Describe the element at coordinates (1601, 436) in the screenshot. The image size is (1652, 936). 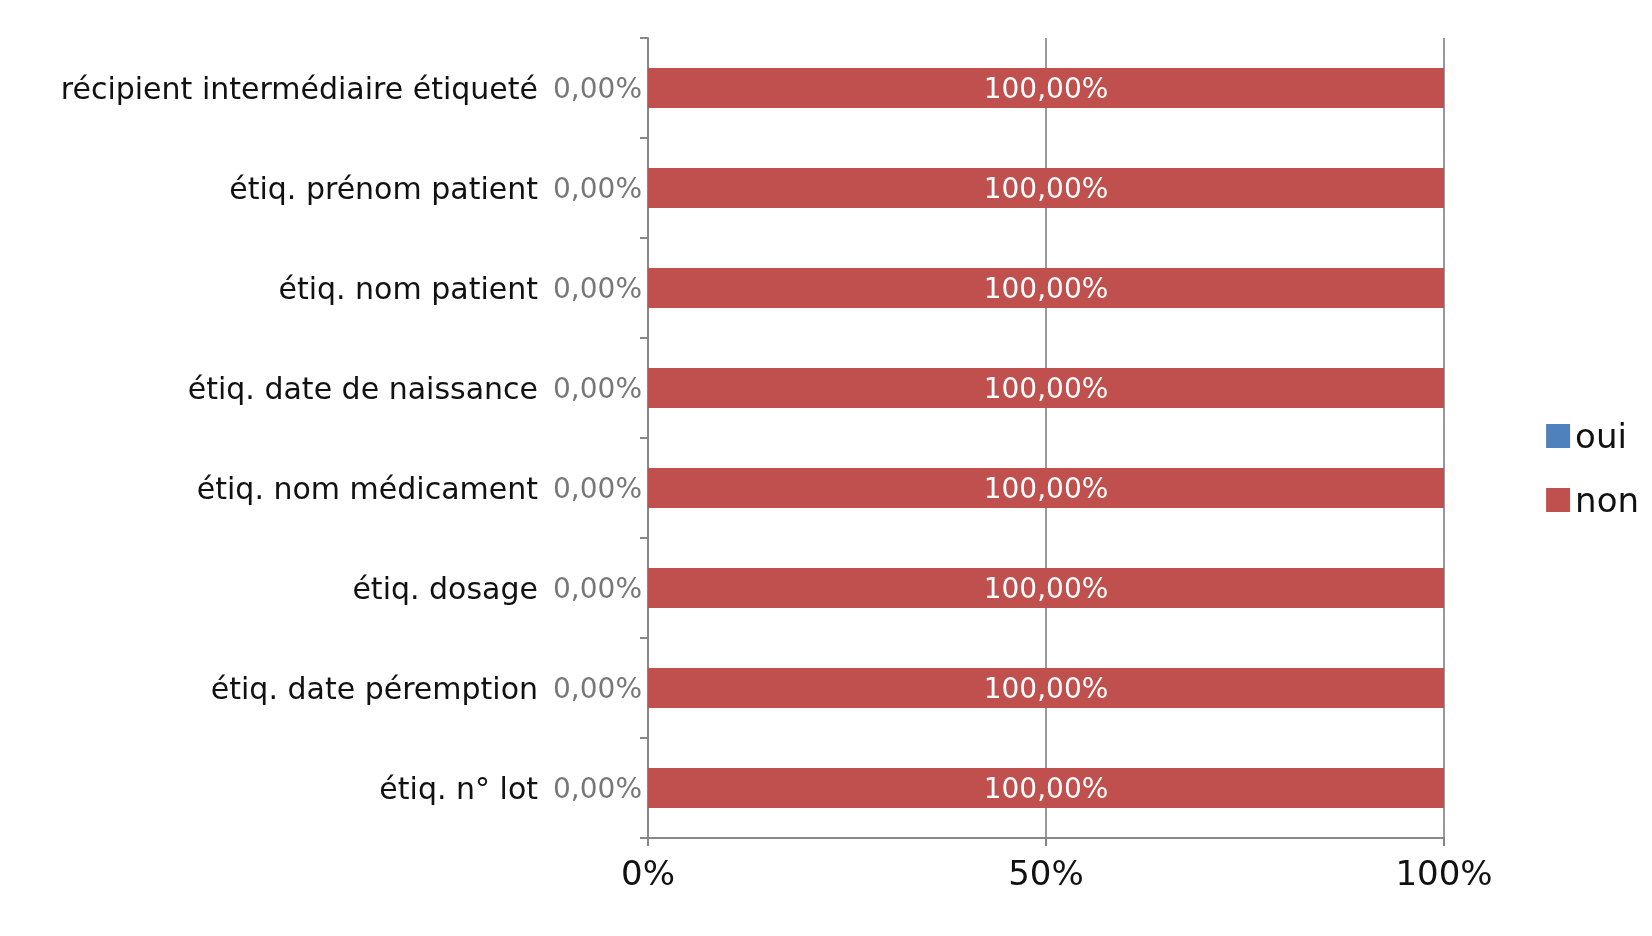
I see `legend-label: oui` at that location.